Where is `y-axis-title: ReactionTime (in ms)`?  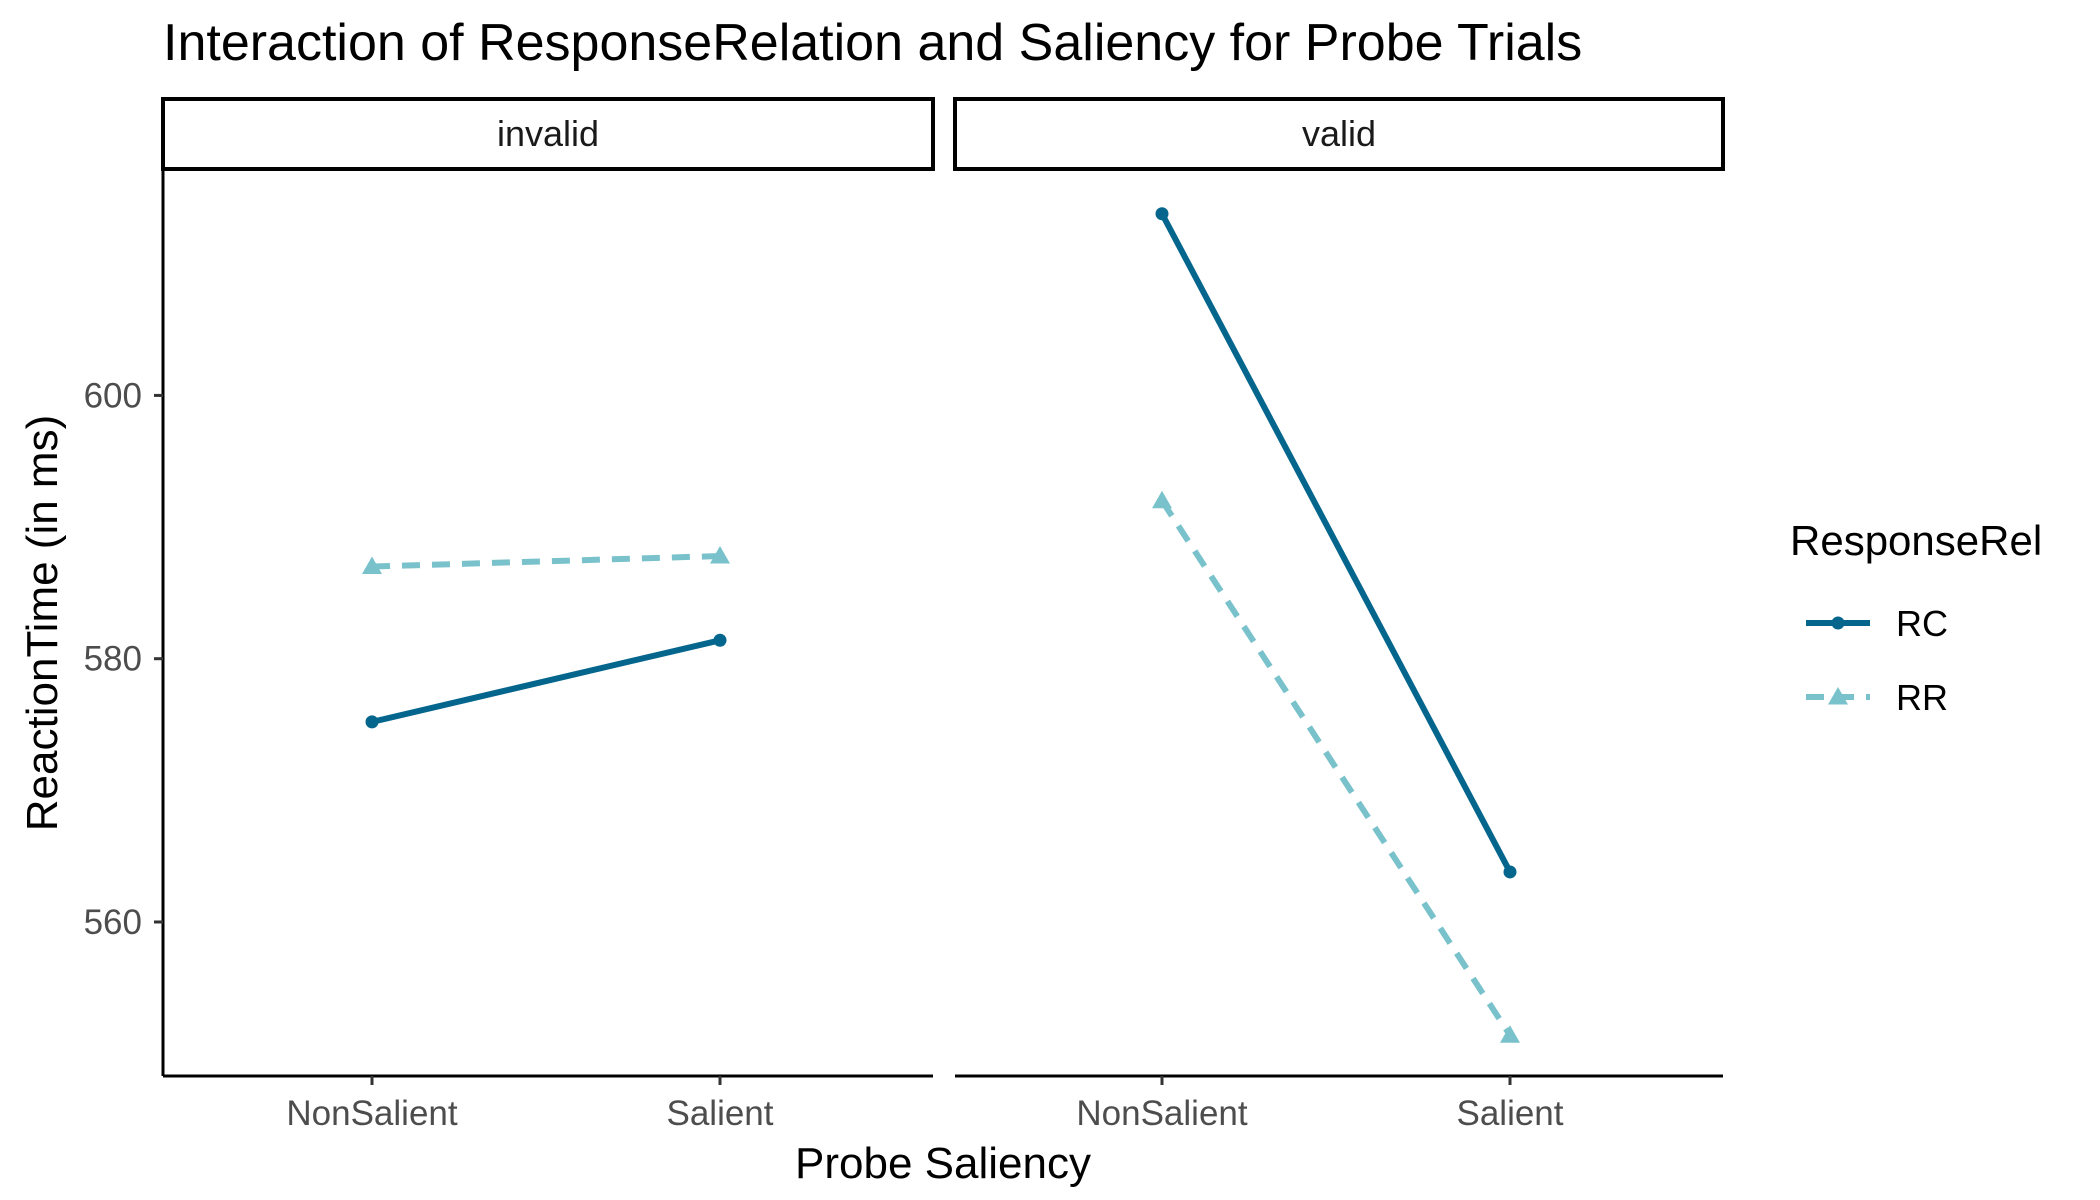 y-axis-title: ReactionTime (in ms) is located at coordinates (42, 623).